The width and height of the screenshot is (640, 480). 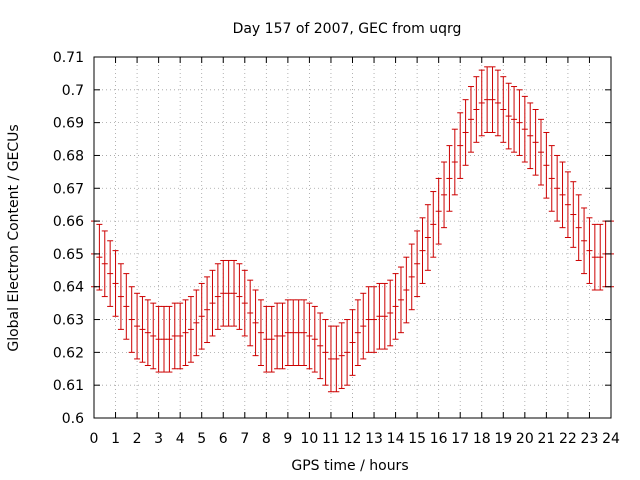 I want to click on x-tick-label: 17, so click(x=460, y=439).